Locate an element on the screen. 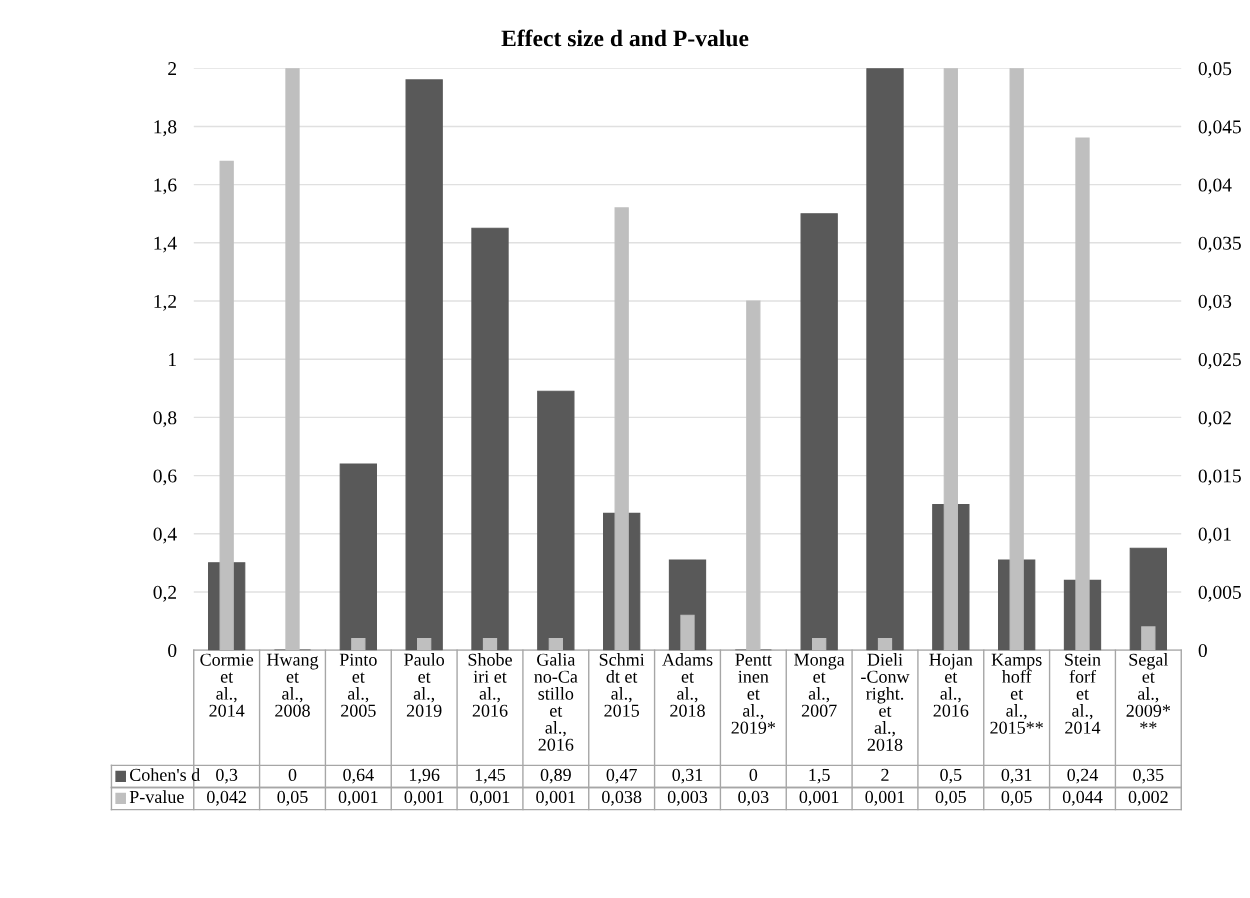 Image resolution: width=1250 pixels, height=898 pixels. y-tick-label: 0,6 is located at coordinates (165, 477).